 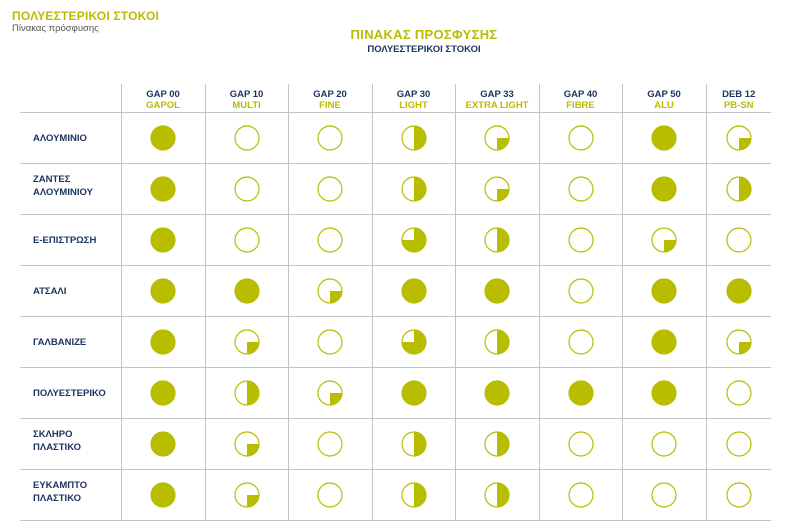 What do you see at coordinates (497, 94) in the screenshot?
I see `column-code: GAP 33` at bounding box center [497, 94].